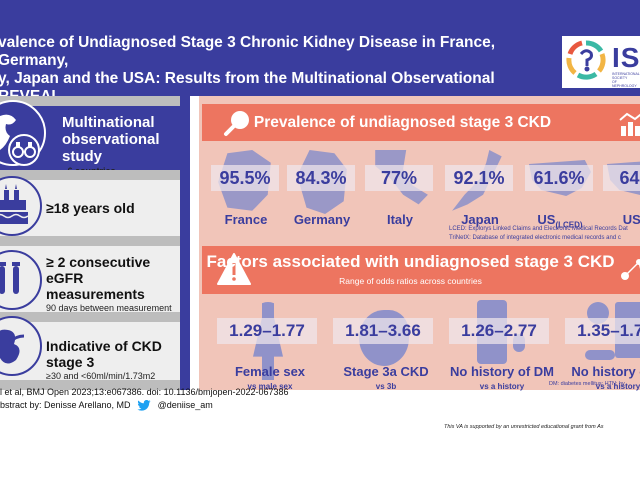  Describe the element at coordinates (108, 122) in the screenshot. I see `item-heading: Multinational` at that location.